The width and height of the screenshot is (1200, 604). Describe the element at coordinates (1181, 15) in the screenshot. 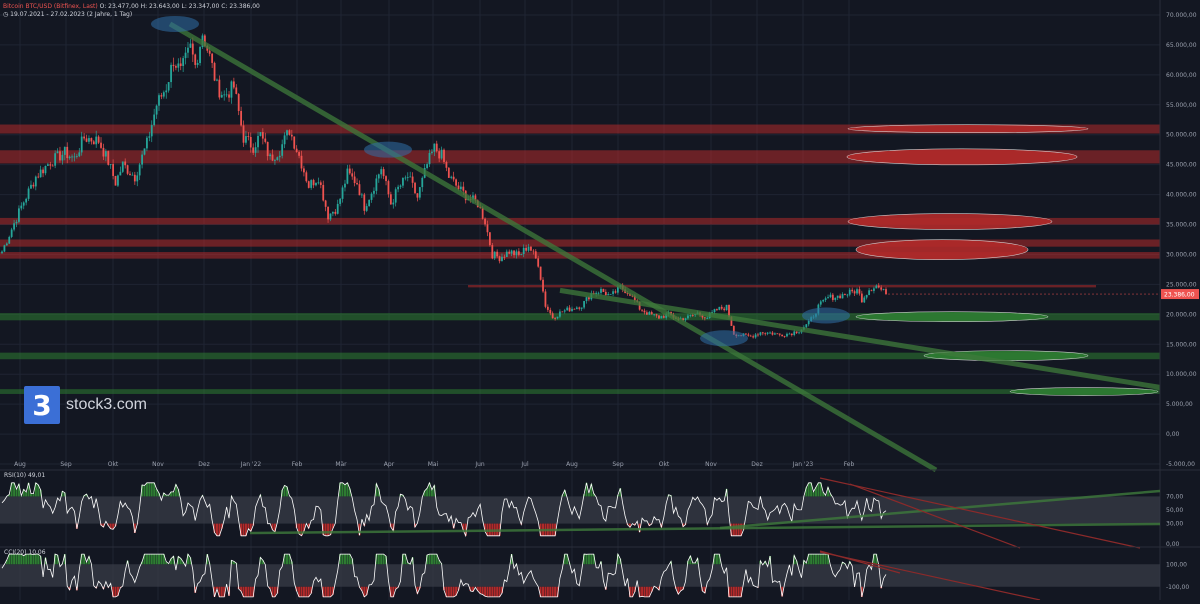

I see `price-tick-label: 70.000,00` at that location.